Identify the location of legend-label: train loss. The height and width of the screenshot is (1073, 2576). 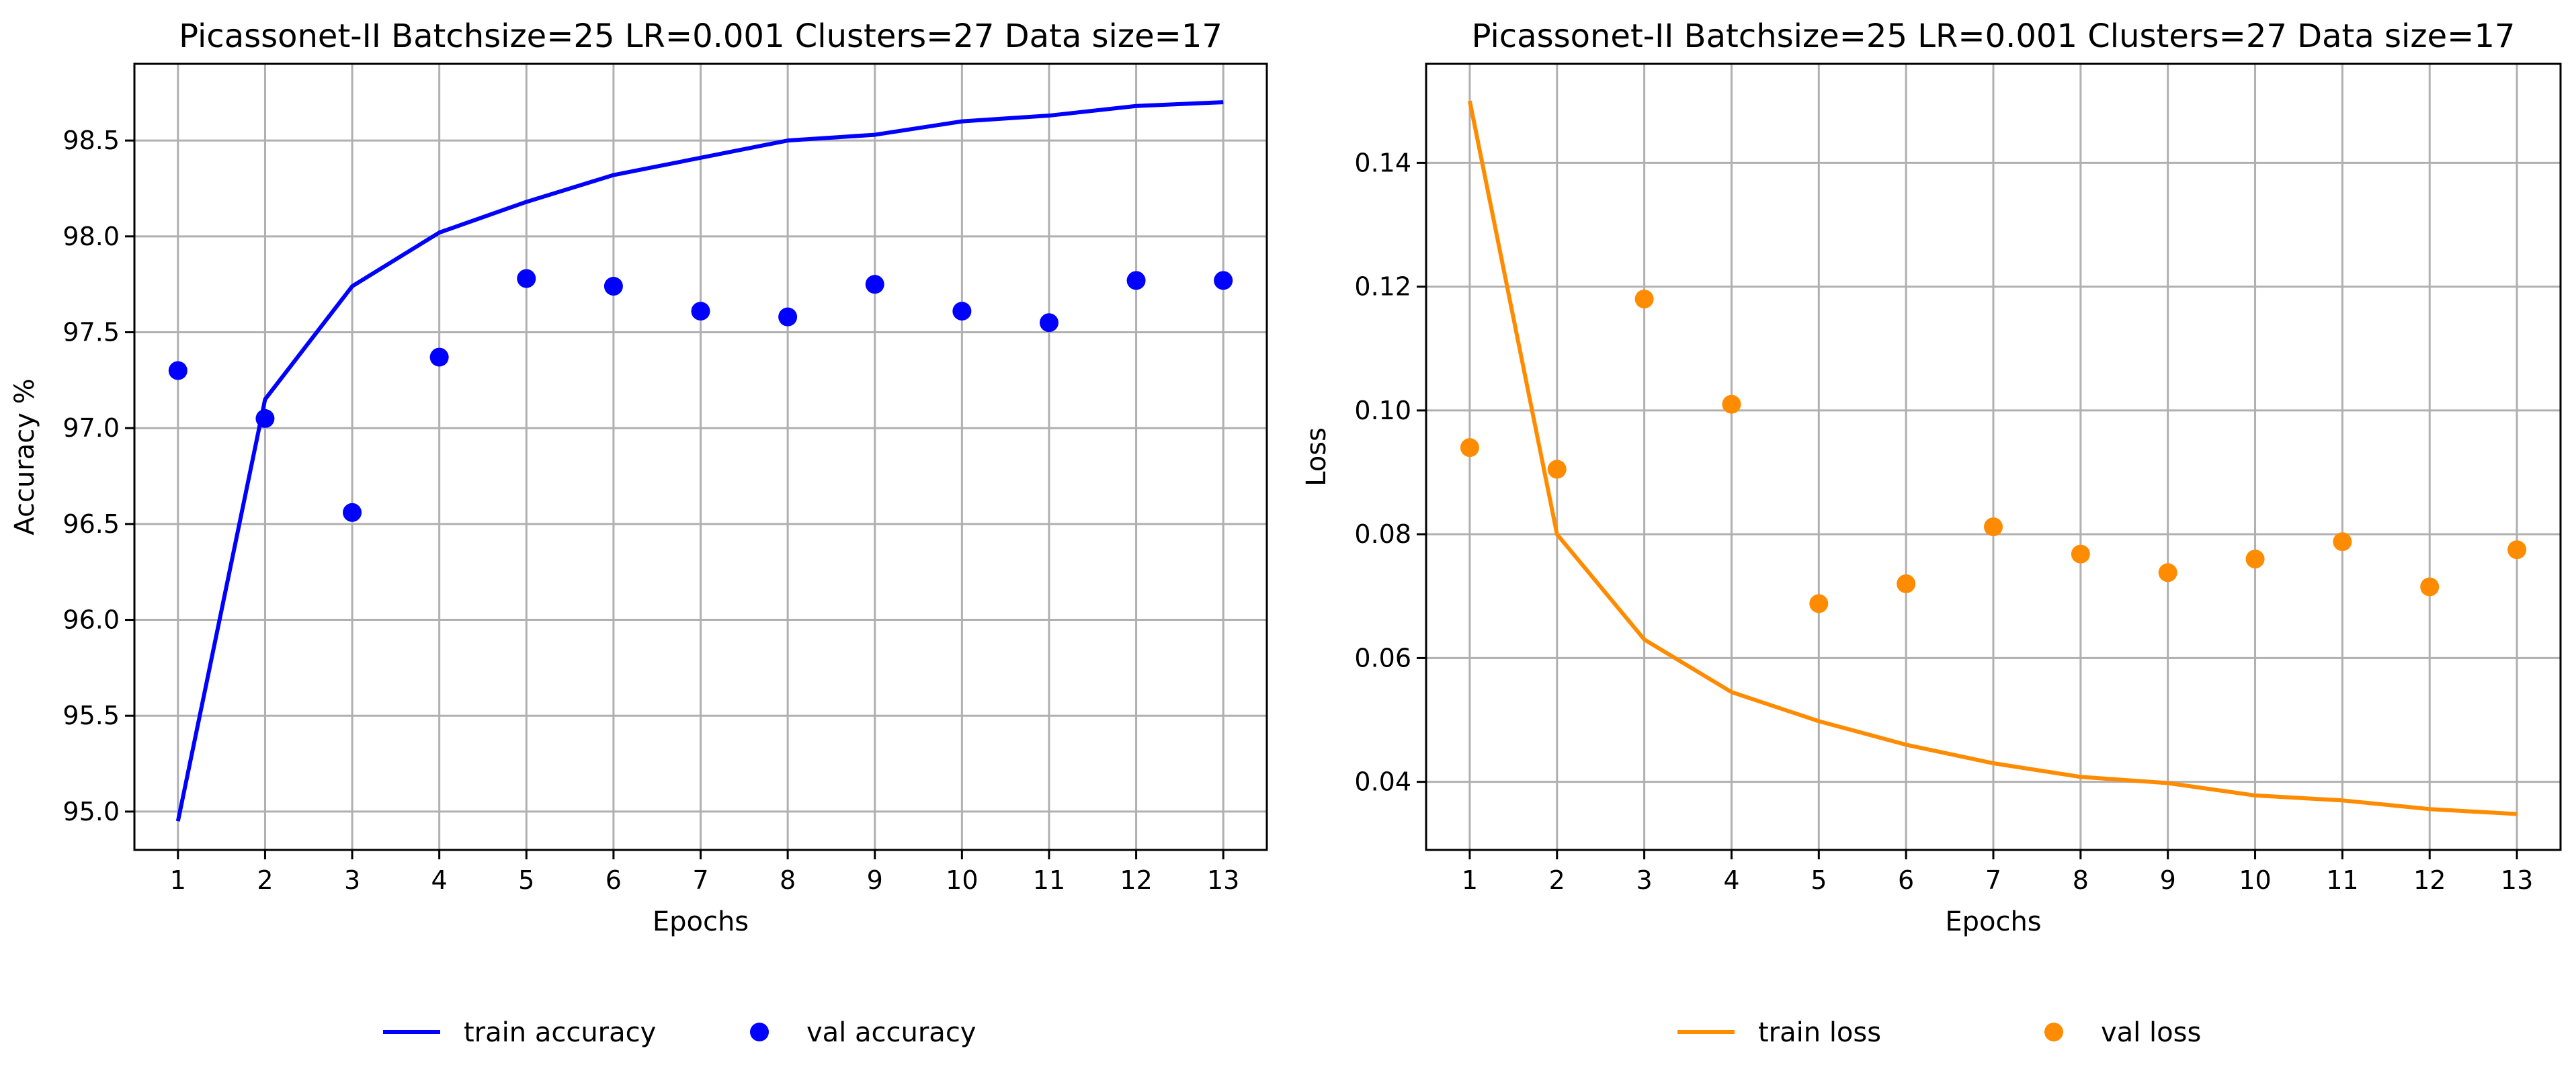
(1819, 1033).